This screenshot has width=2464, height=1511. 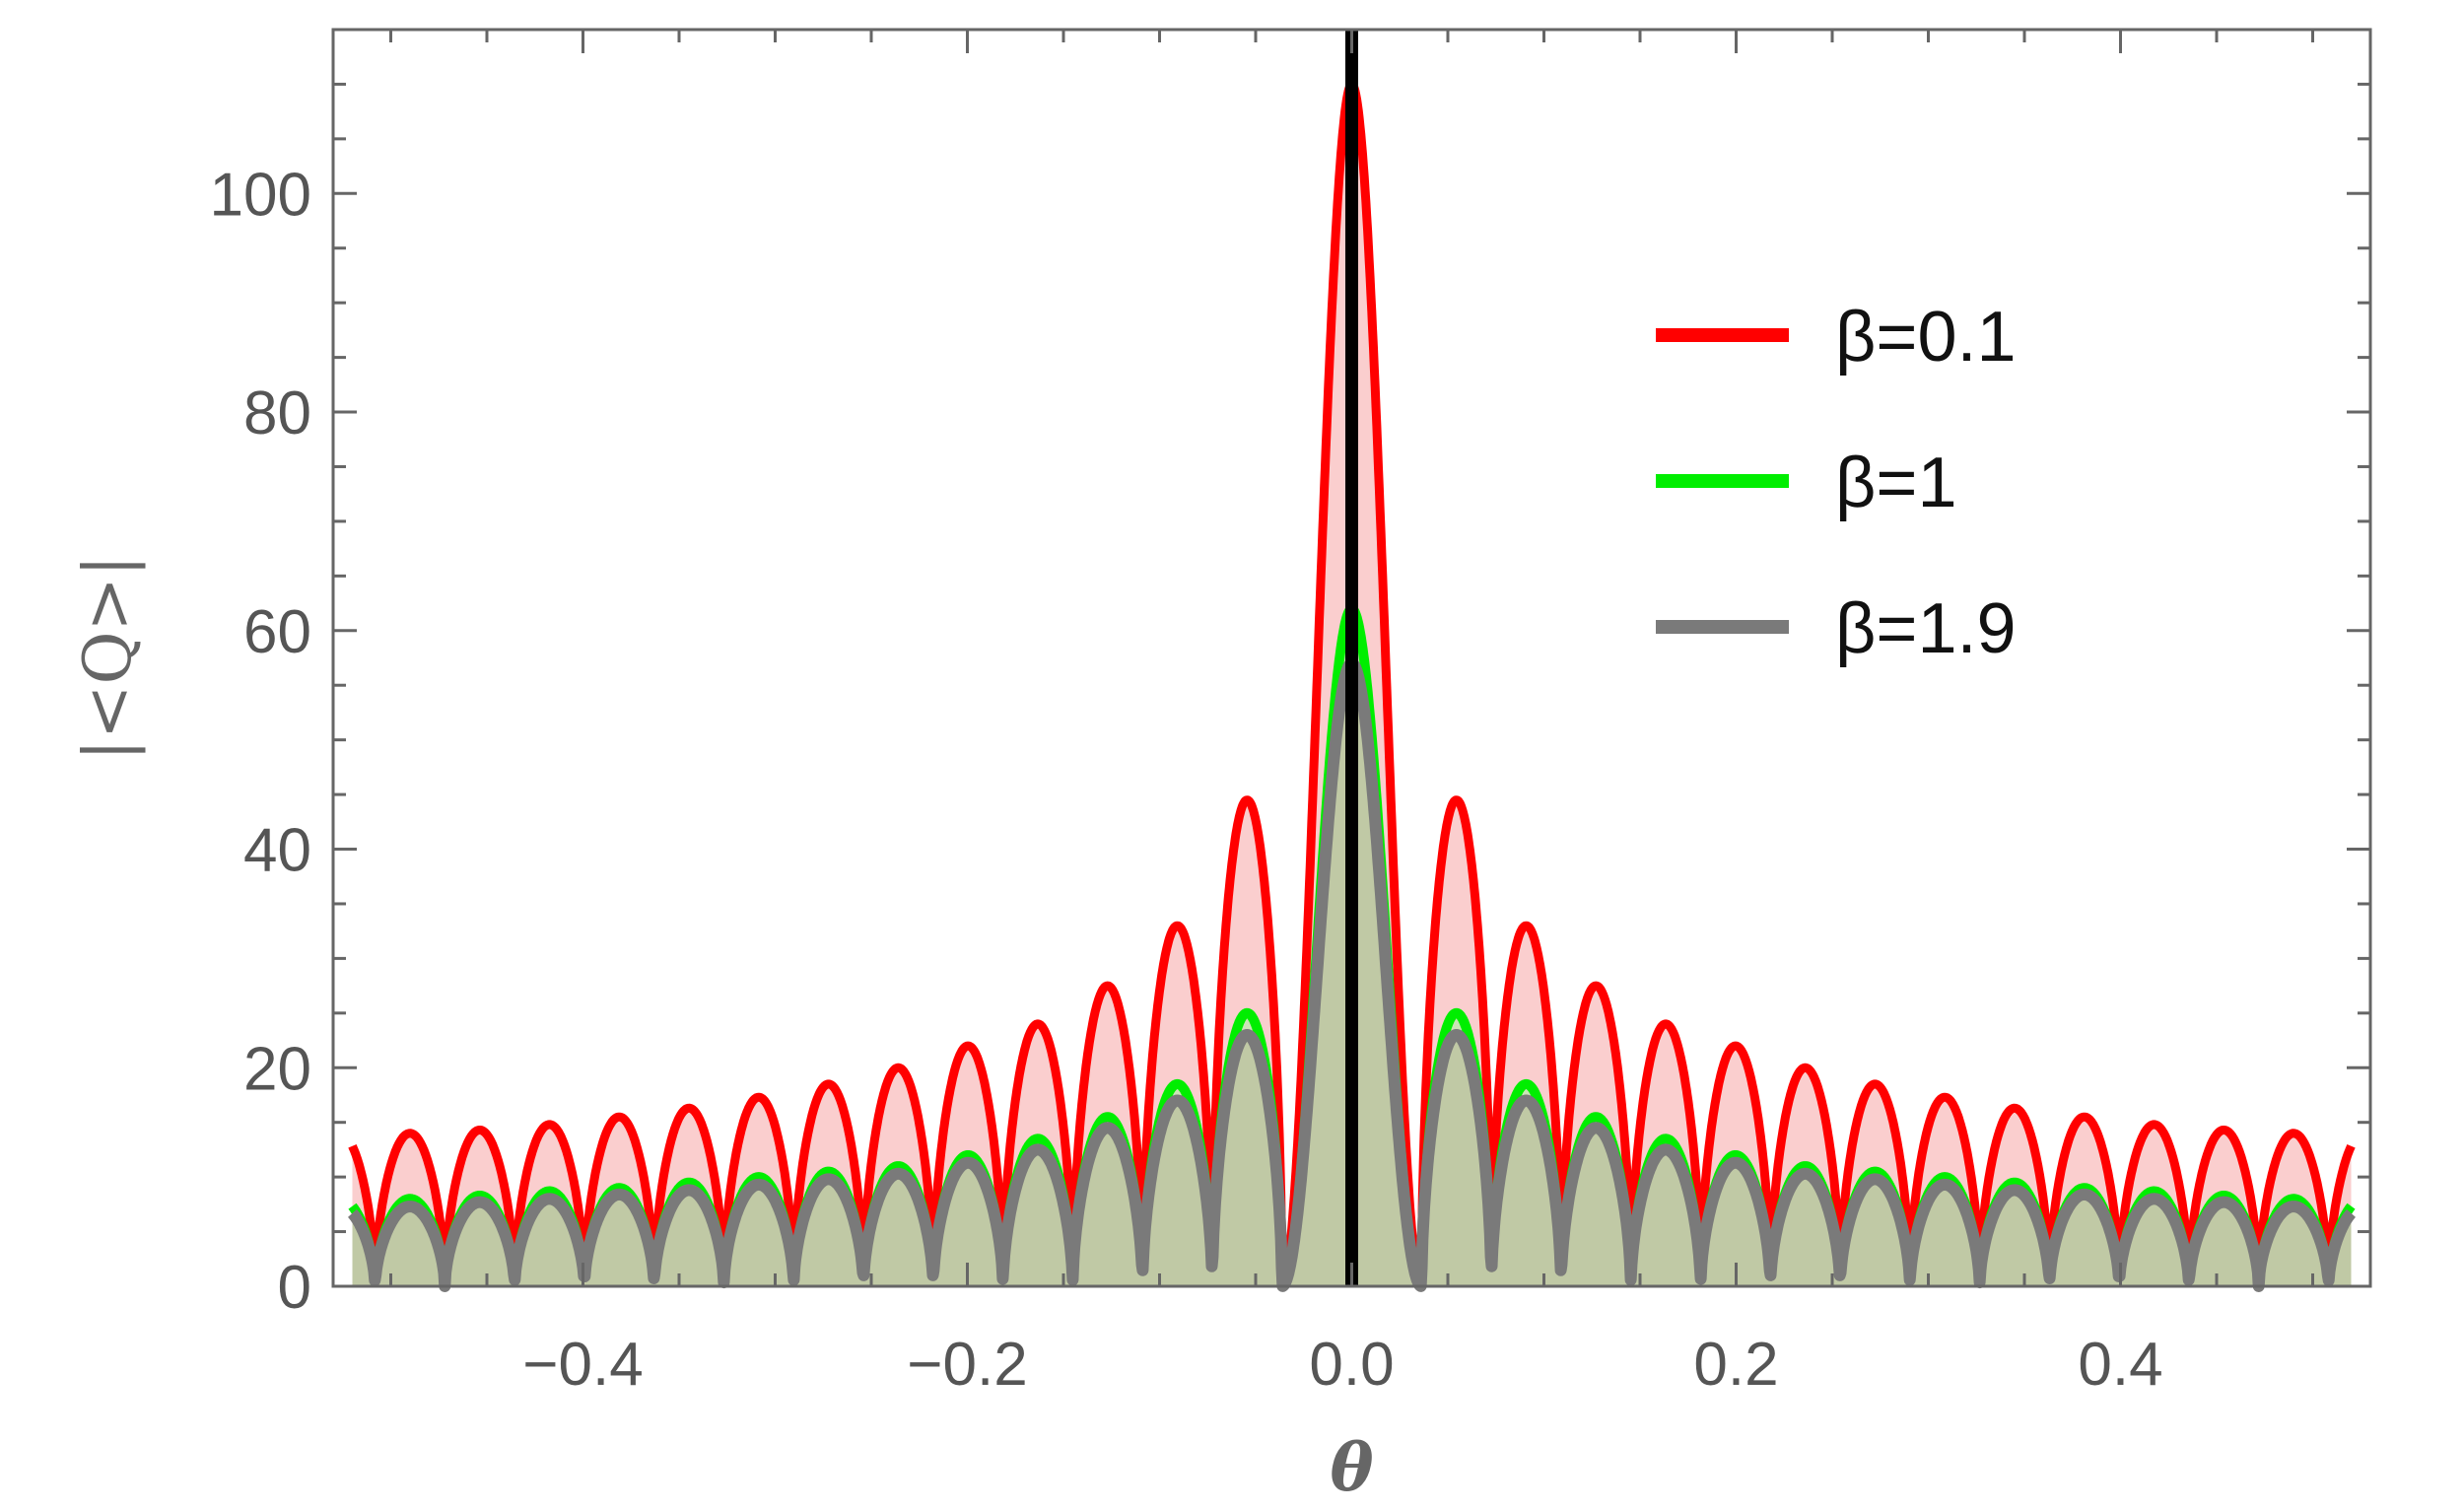 I want to click on x-axis-title: θ, so click(x=1351, y=1467).